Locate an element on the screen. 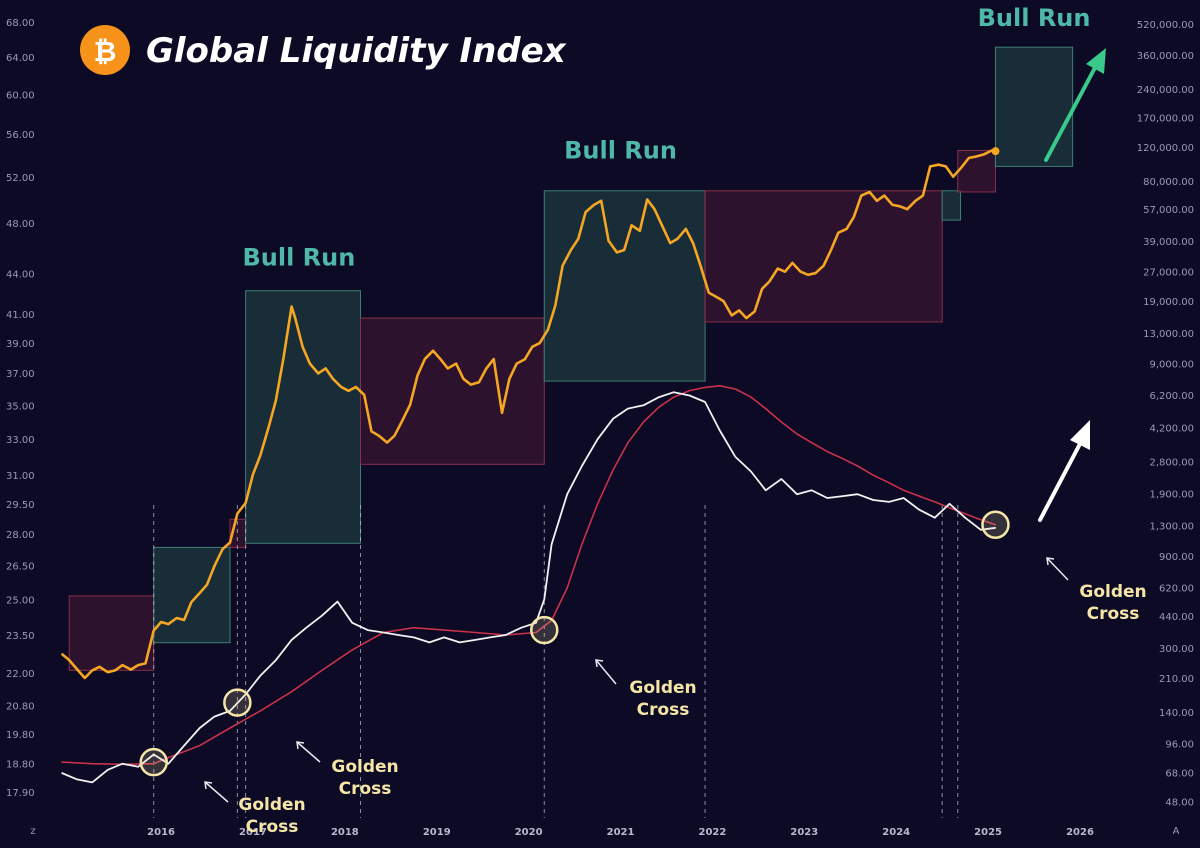 This screenshot has height=848, width=1200. left-axis-tick-label: 28.00 is located at coordinates (20, 535).